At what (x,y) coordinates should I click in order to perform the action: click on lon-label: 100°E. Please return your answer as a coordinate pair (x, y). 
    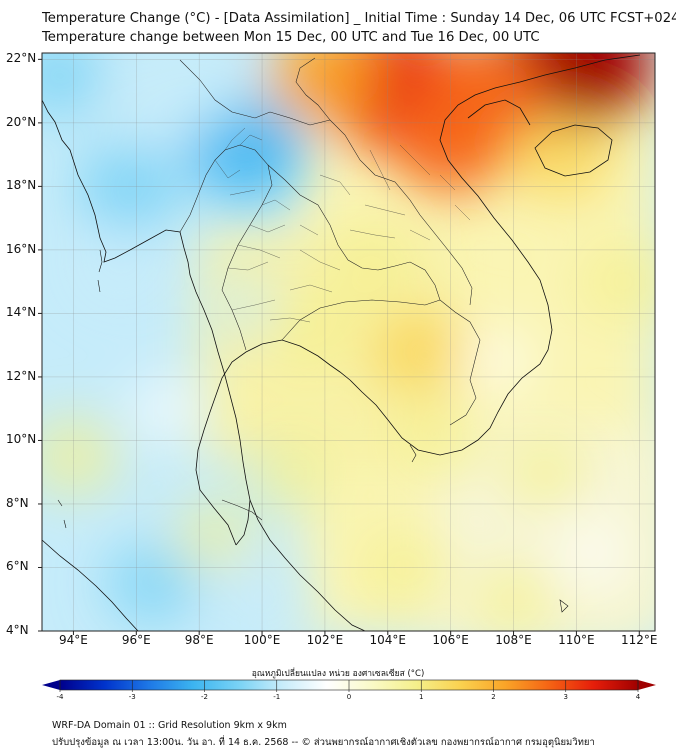
    Looking at the image, I should click on (262, 640).